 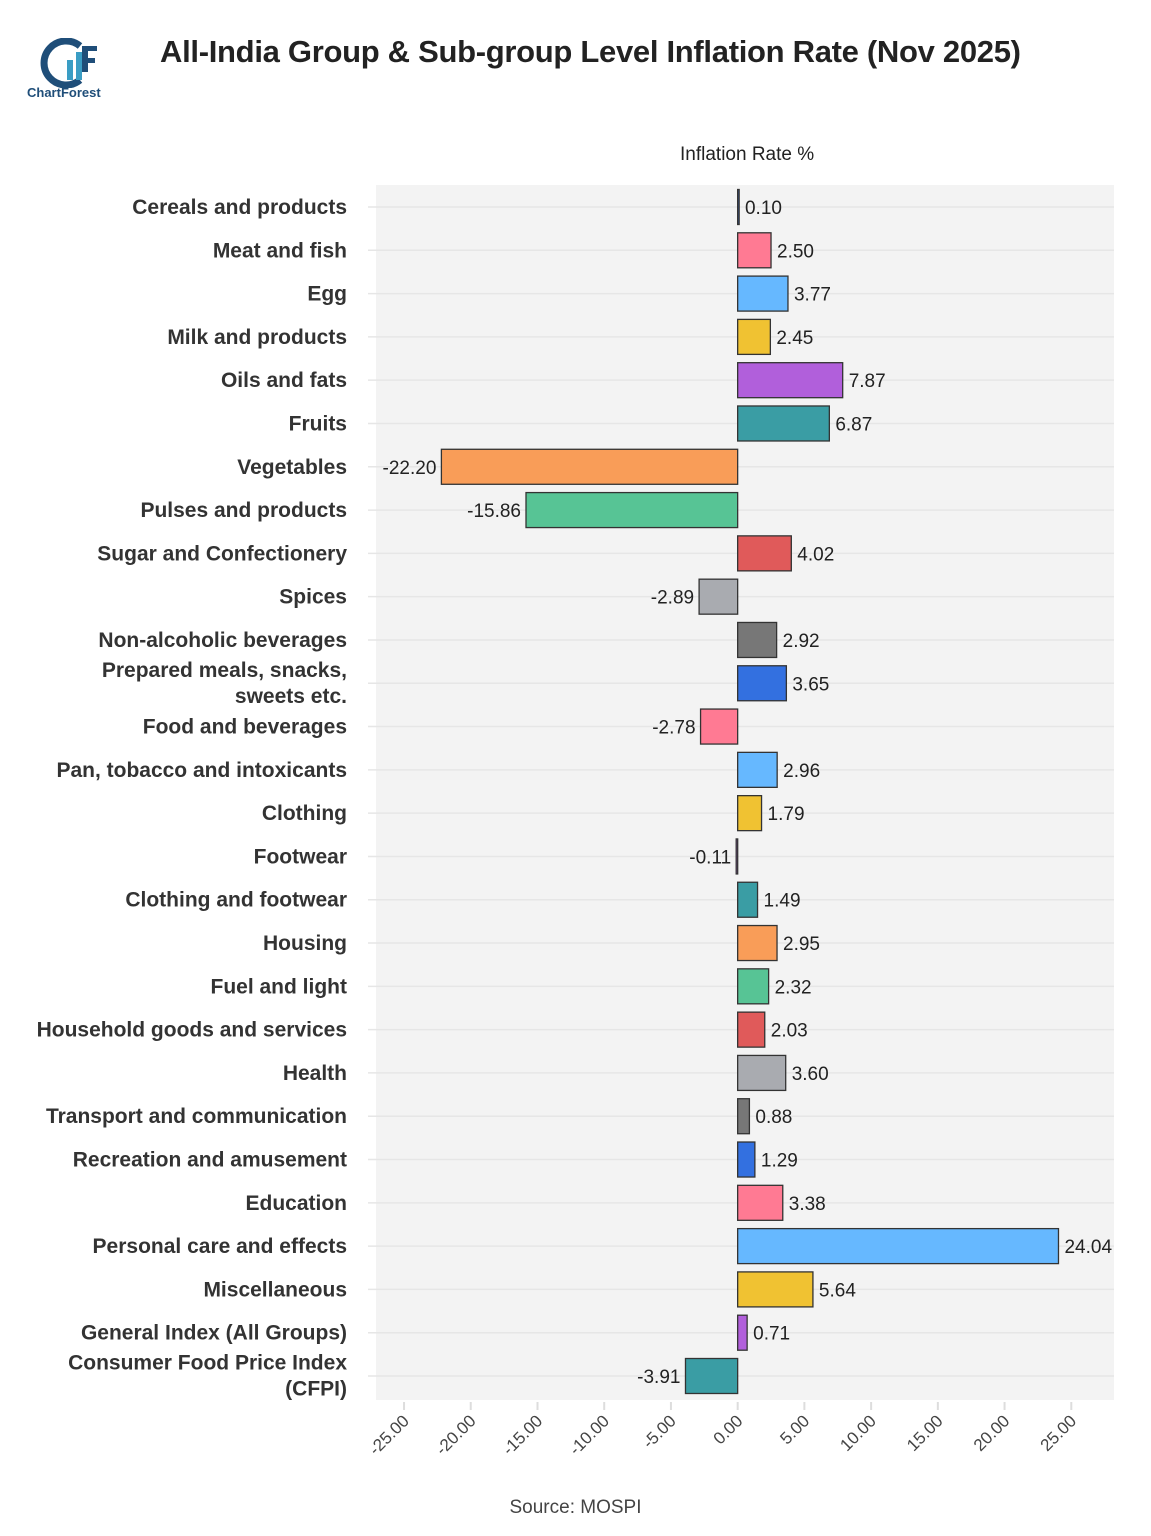 What do you see at coordinates (280, 250) in the screenshot?
I see `category-label: Meat and fish` at bounding box center [280, 250].